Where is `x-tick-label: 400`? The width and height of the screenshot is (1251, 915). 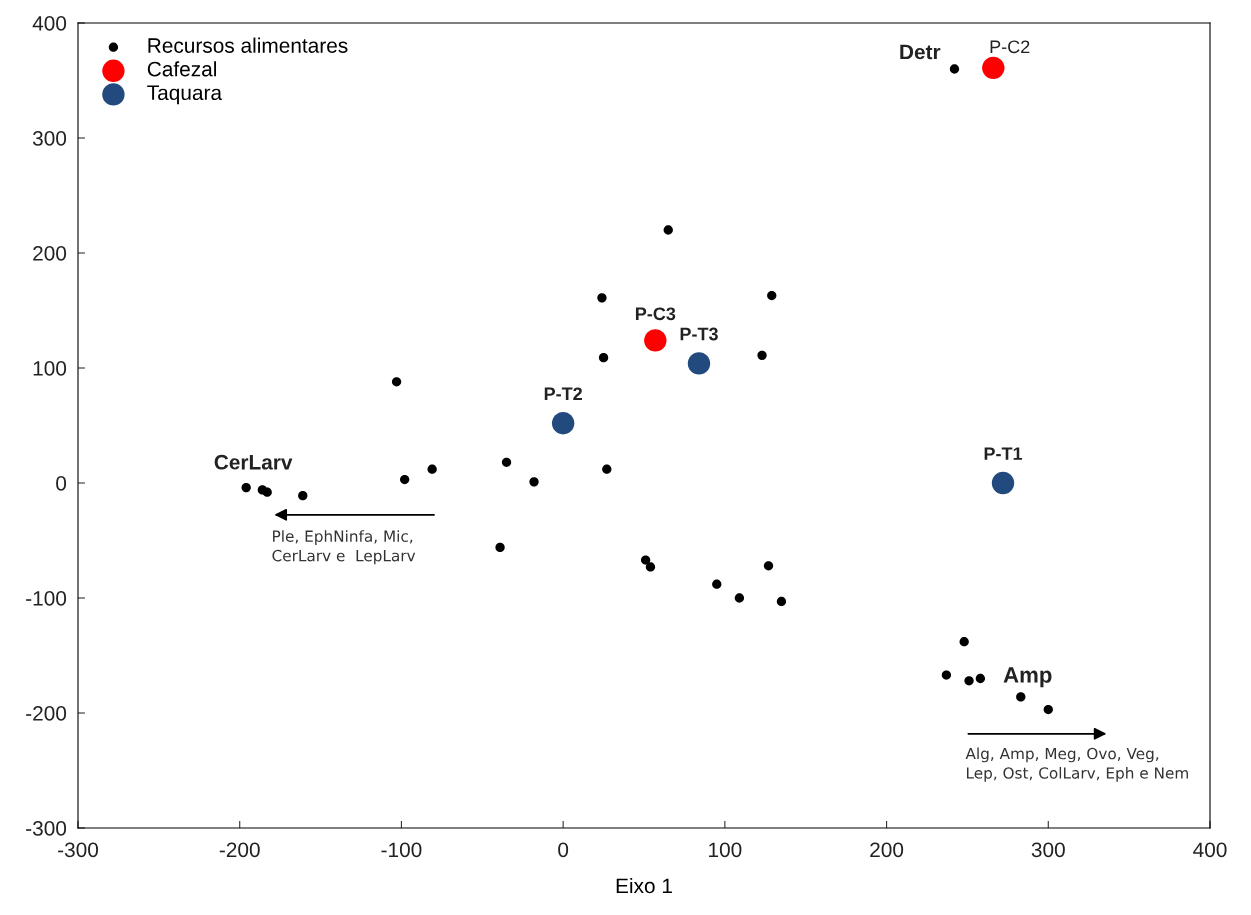 x-tick-label: 400 is located at coordinates (1210, 850).